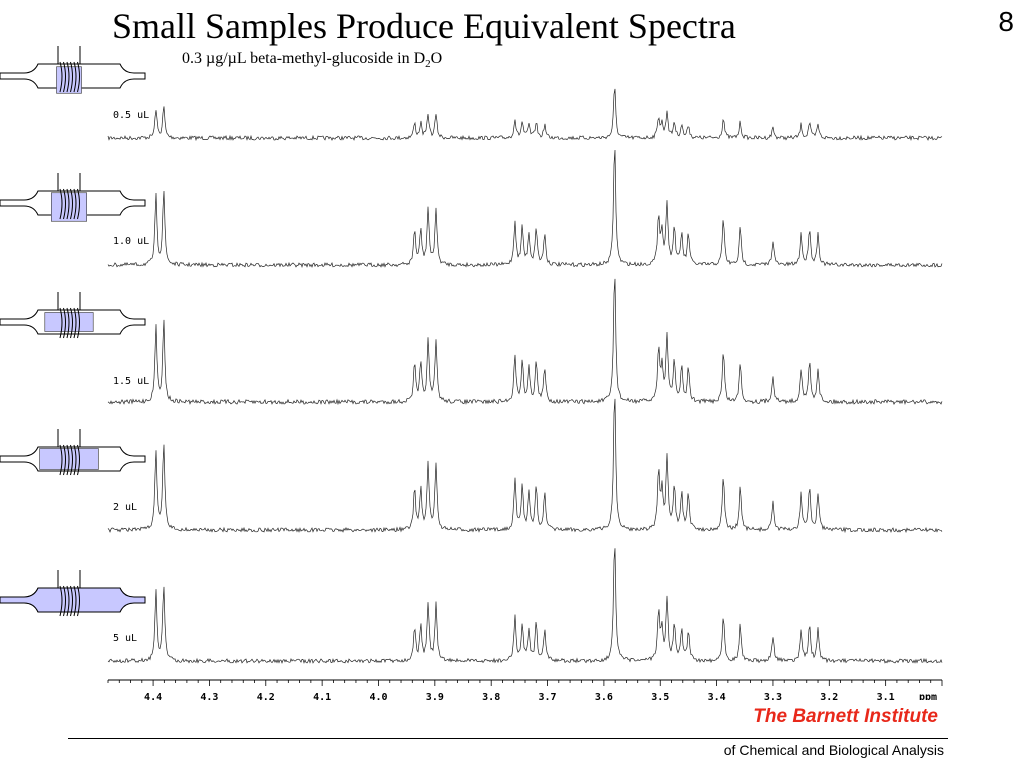 This screenshot has width=1024, height=768. Describe the element at coordinates (491, 696) in the screenshot. I see `x-tick-label: 3.8` at that location.